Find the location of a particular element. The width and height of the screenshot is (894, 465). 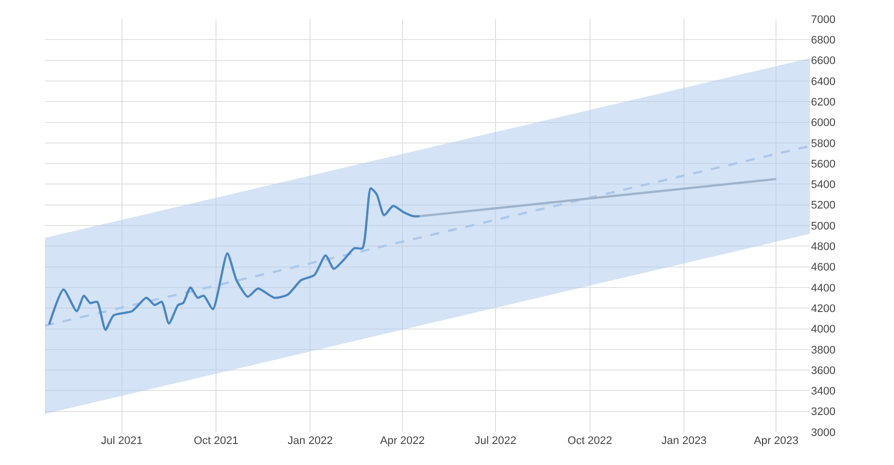

y-tick-label: 4000 is located at coordinates (823, 330).